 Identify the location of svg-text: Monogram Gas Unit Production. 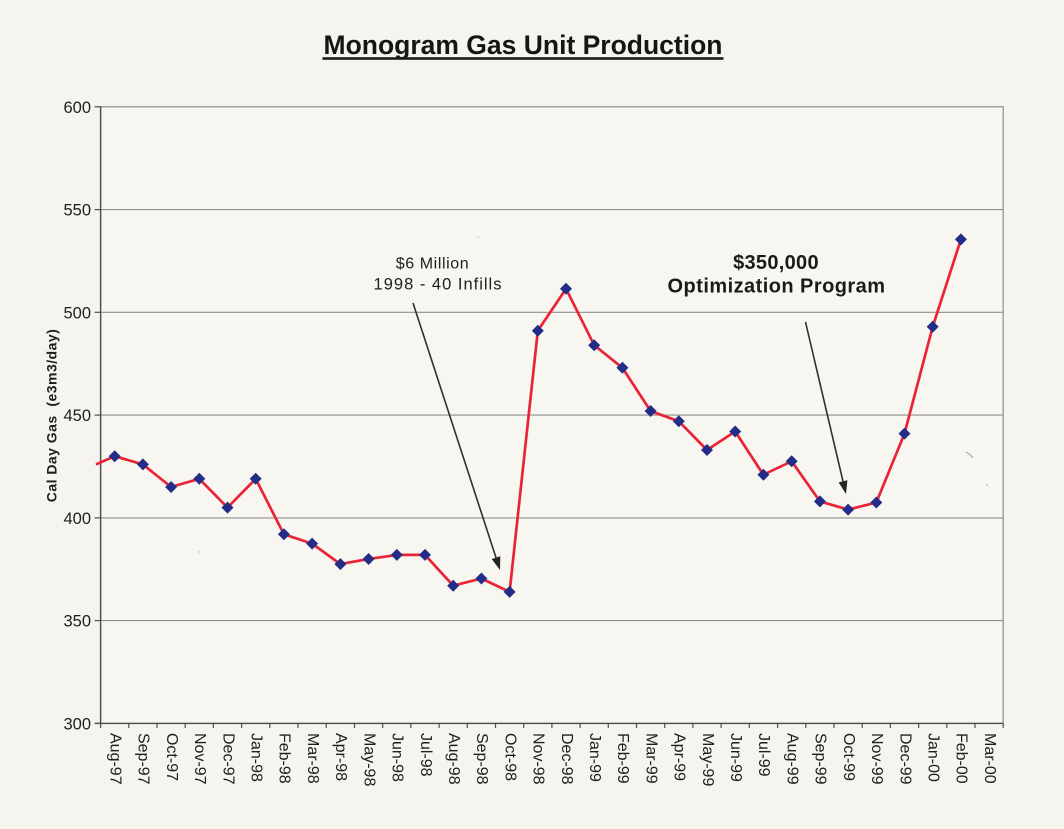
(523, 45).